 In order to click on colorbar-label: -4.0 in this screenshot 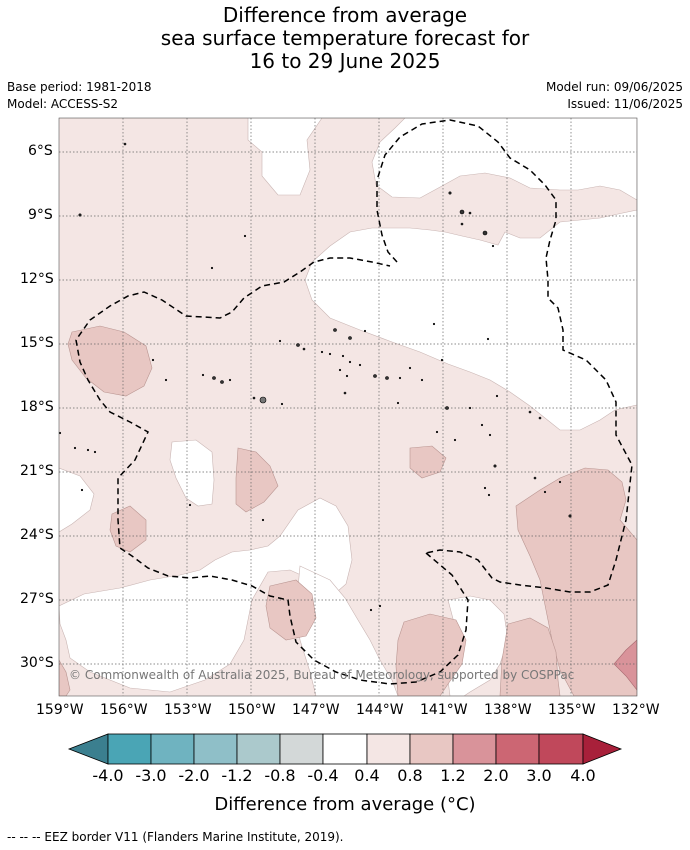, I will do `click(108, 775)`.